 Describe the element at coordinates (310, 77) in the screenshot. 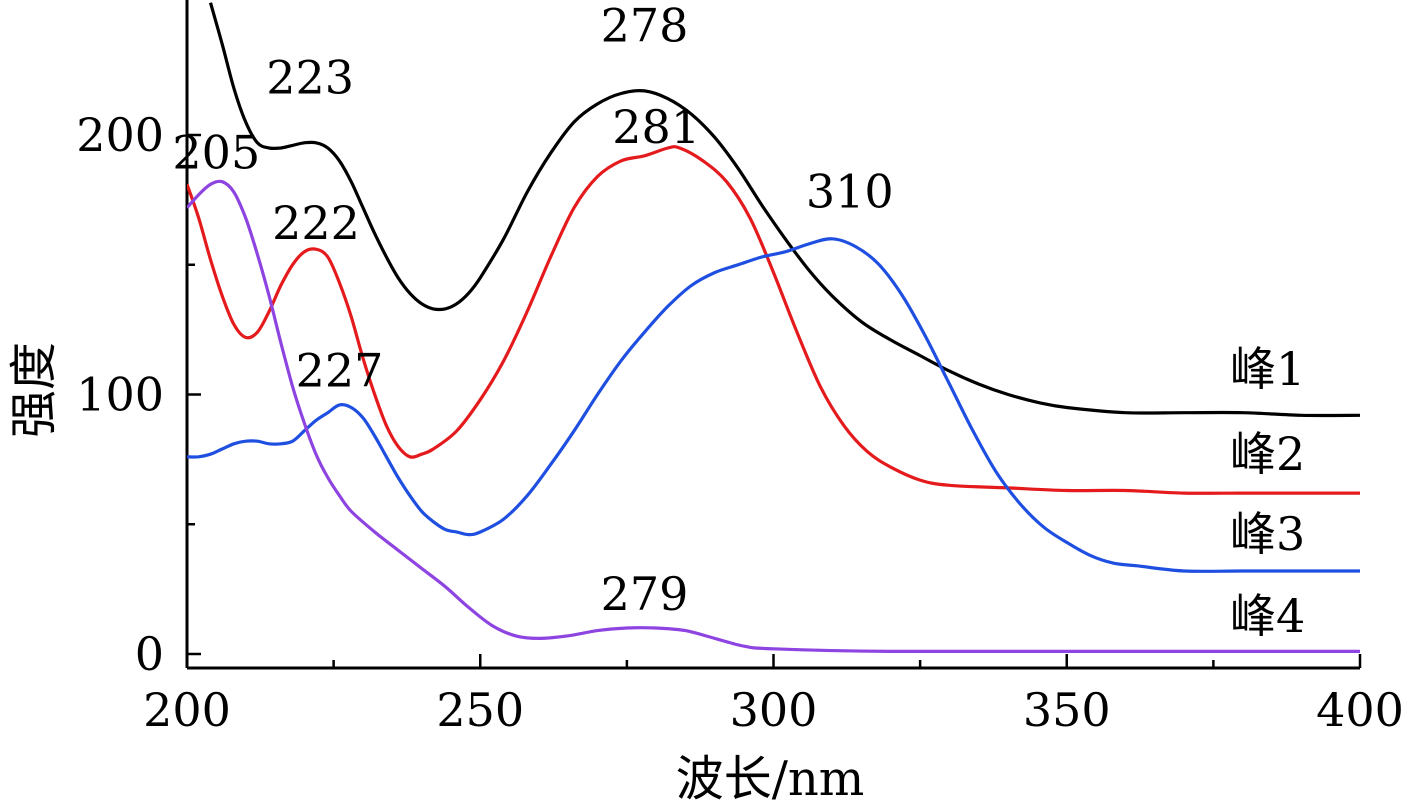

I see `peak-label: 223` at that location.